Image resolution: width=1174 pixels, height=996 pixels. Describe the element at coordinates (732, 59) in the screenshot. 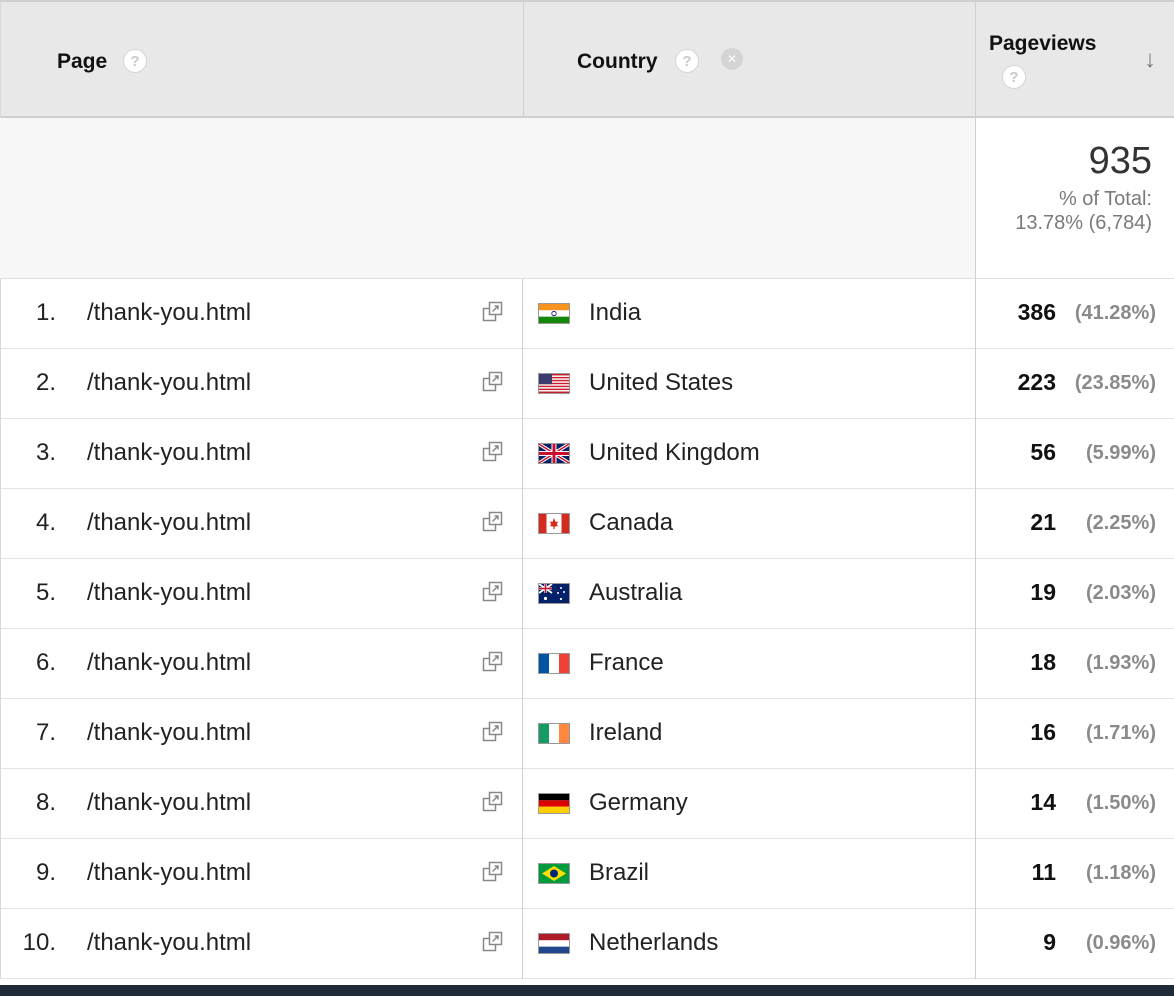

I see `remove-dimension-icon: ✕` at that location.